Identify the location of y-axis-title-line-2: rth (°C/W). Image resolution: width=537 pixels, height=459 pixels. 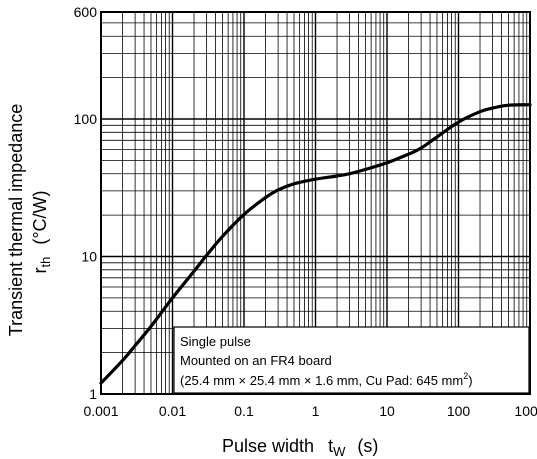
(41, 231).